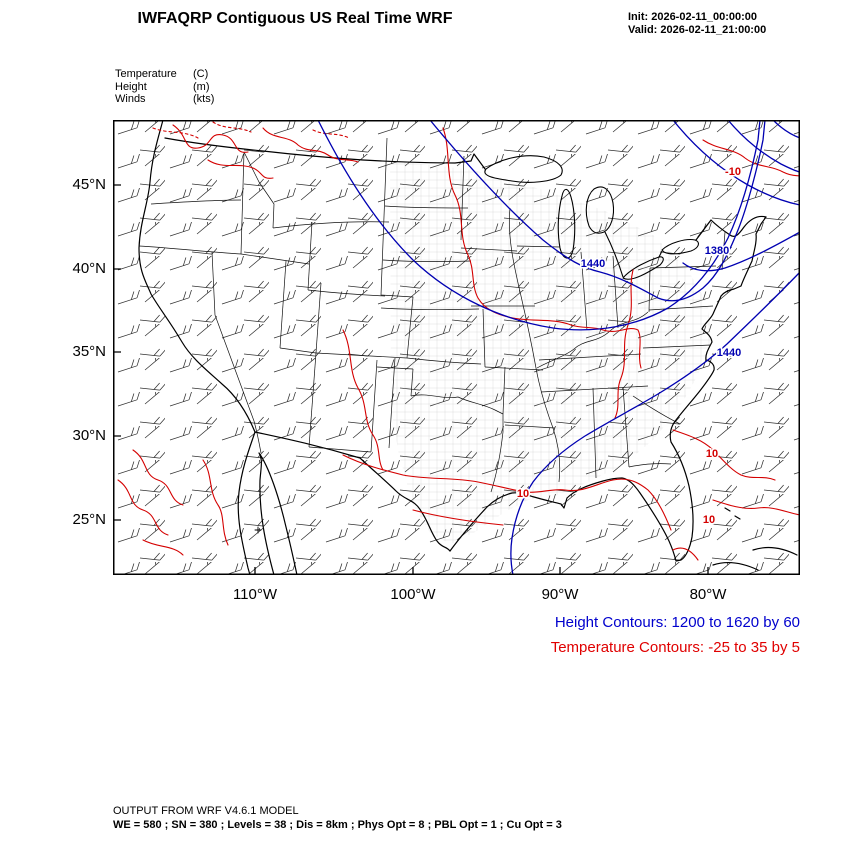  Describe the element at coordinates (131, 86) in the screenshot. I see `legend-height-label: Height` at that location.